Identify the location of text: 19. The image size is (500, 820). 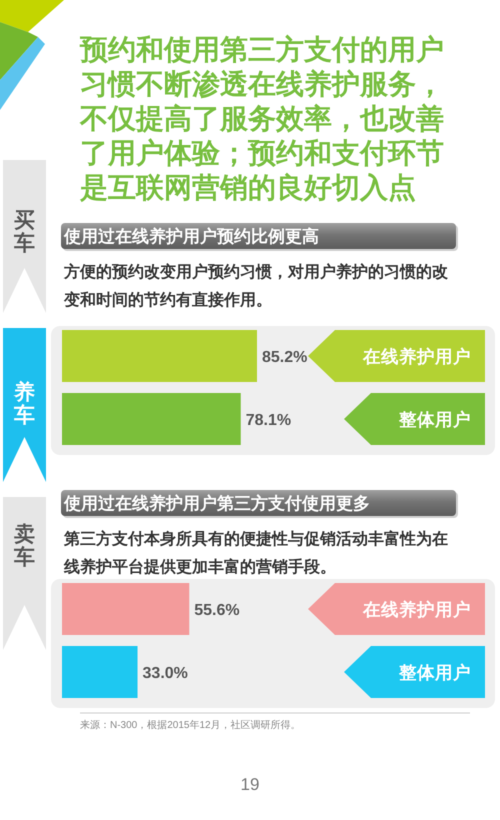
(250, 784).